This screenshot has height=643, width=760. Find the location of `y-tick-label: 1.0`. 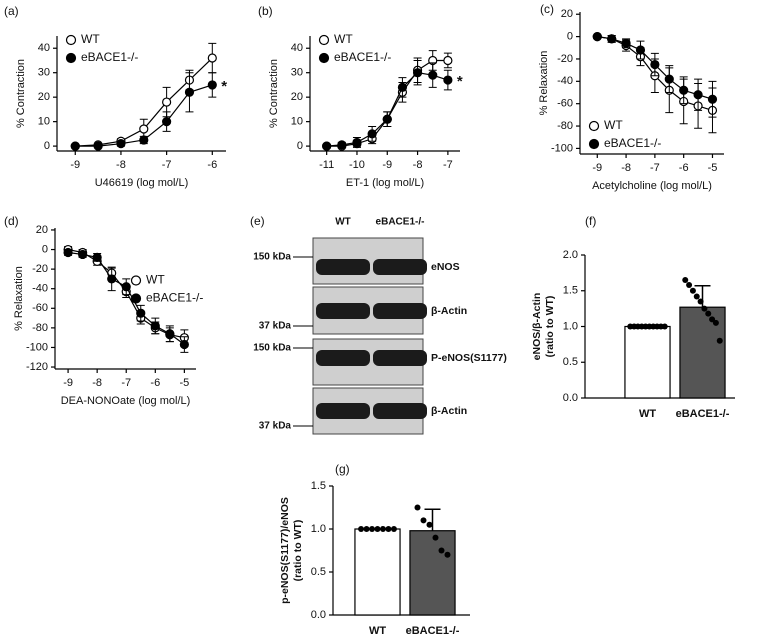

y-tick-label: 1.0 is located at coordinates (318, 529).